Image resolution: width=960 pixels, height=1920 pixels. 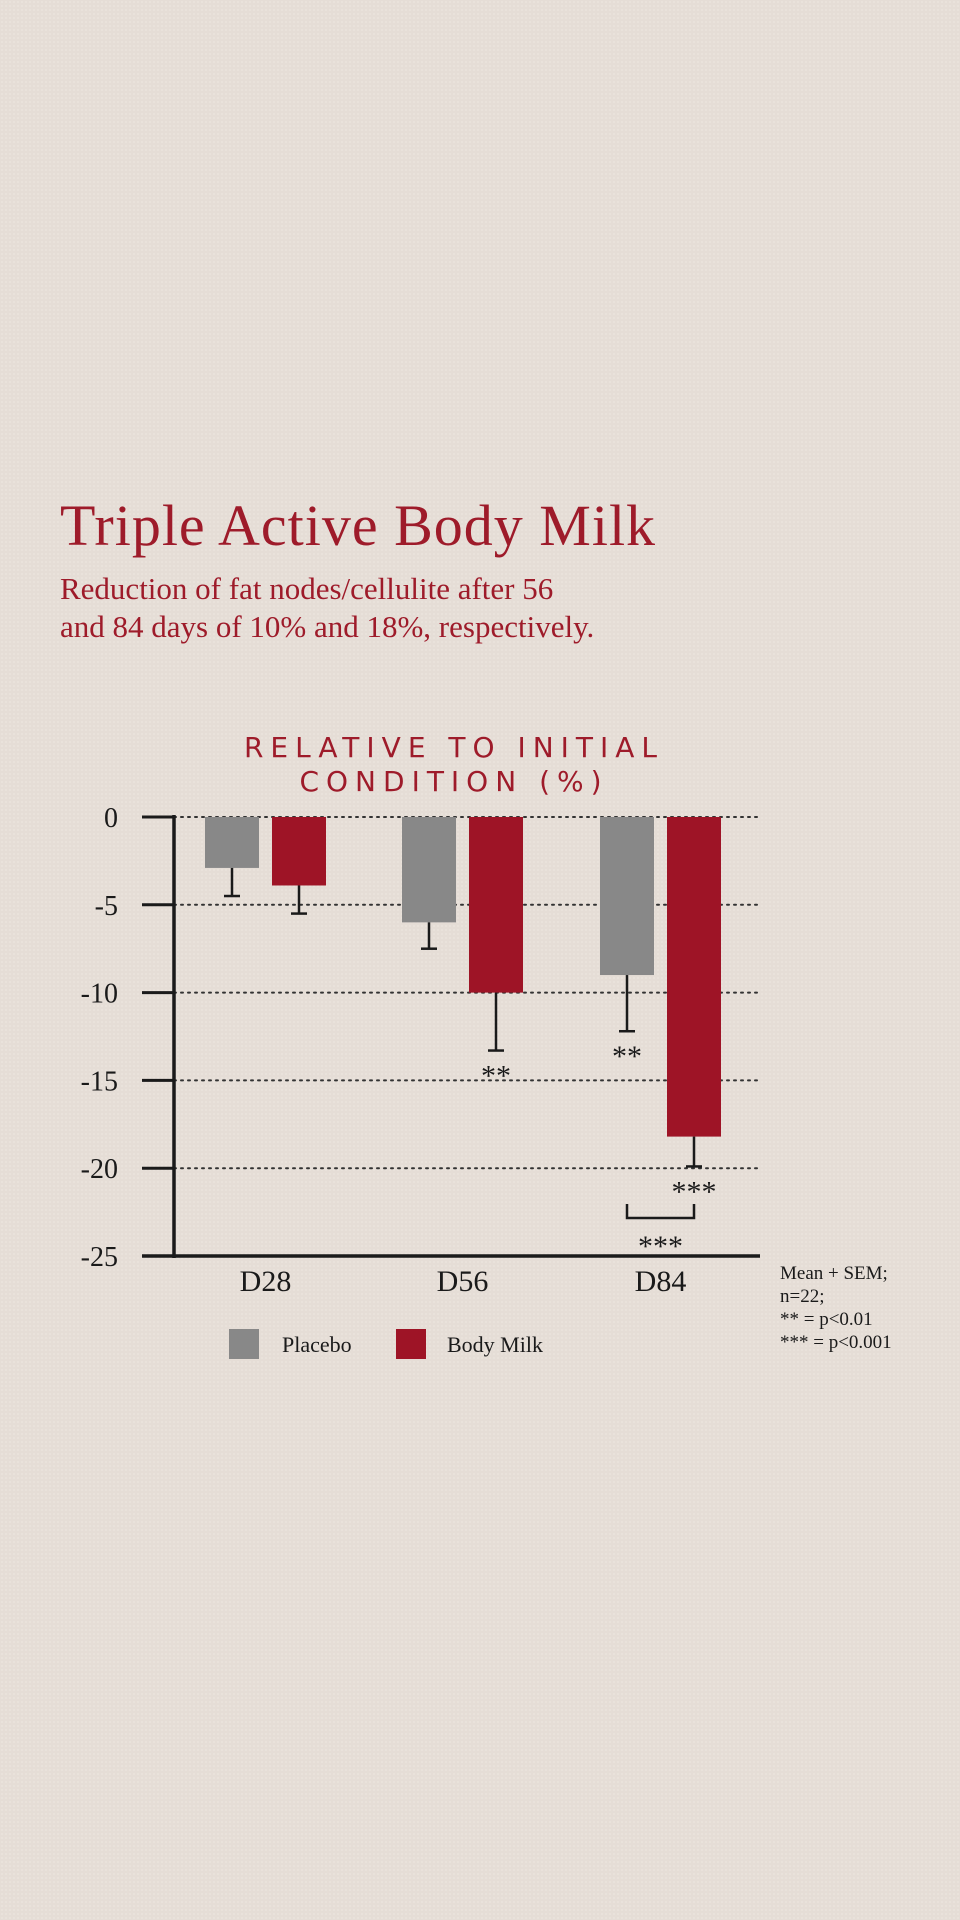 I want to click on y-tick-label: -20, so click(x=99, y=1169).